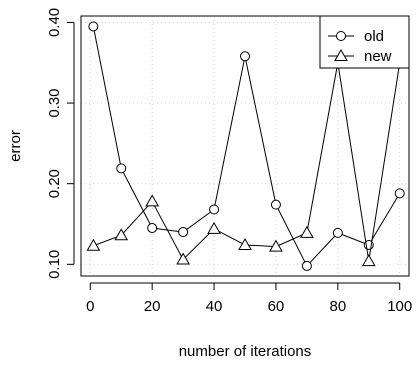 The width and height of the screenshot is (418, 365). I want to click on legend-marker-new, so click(341, 54).